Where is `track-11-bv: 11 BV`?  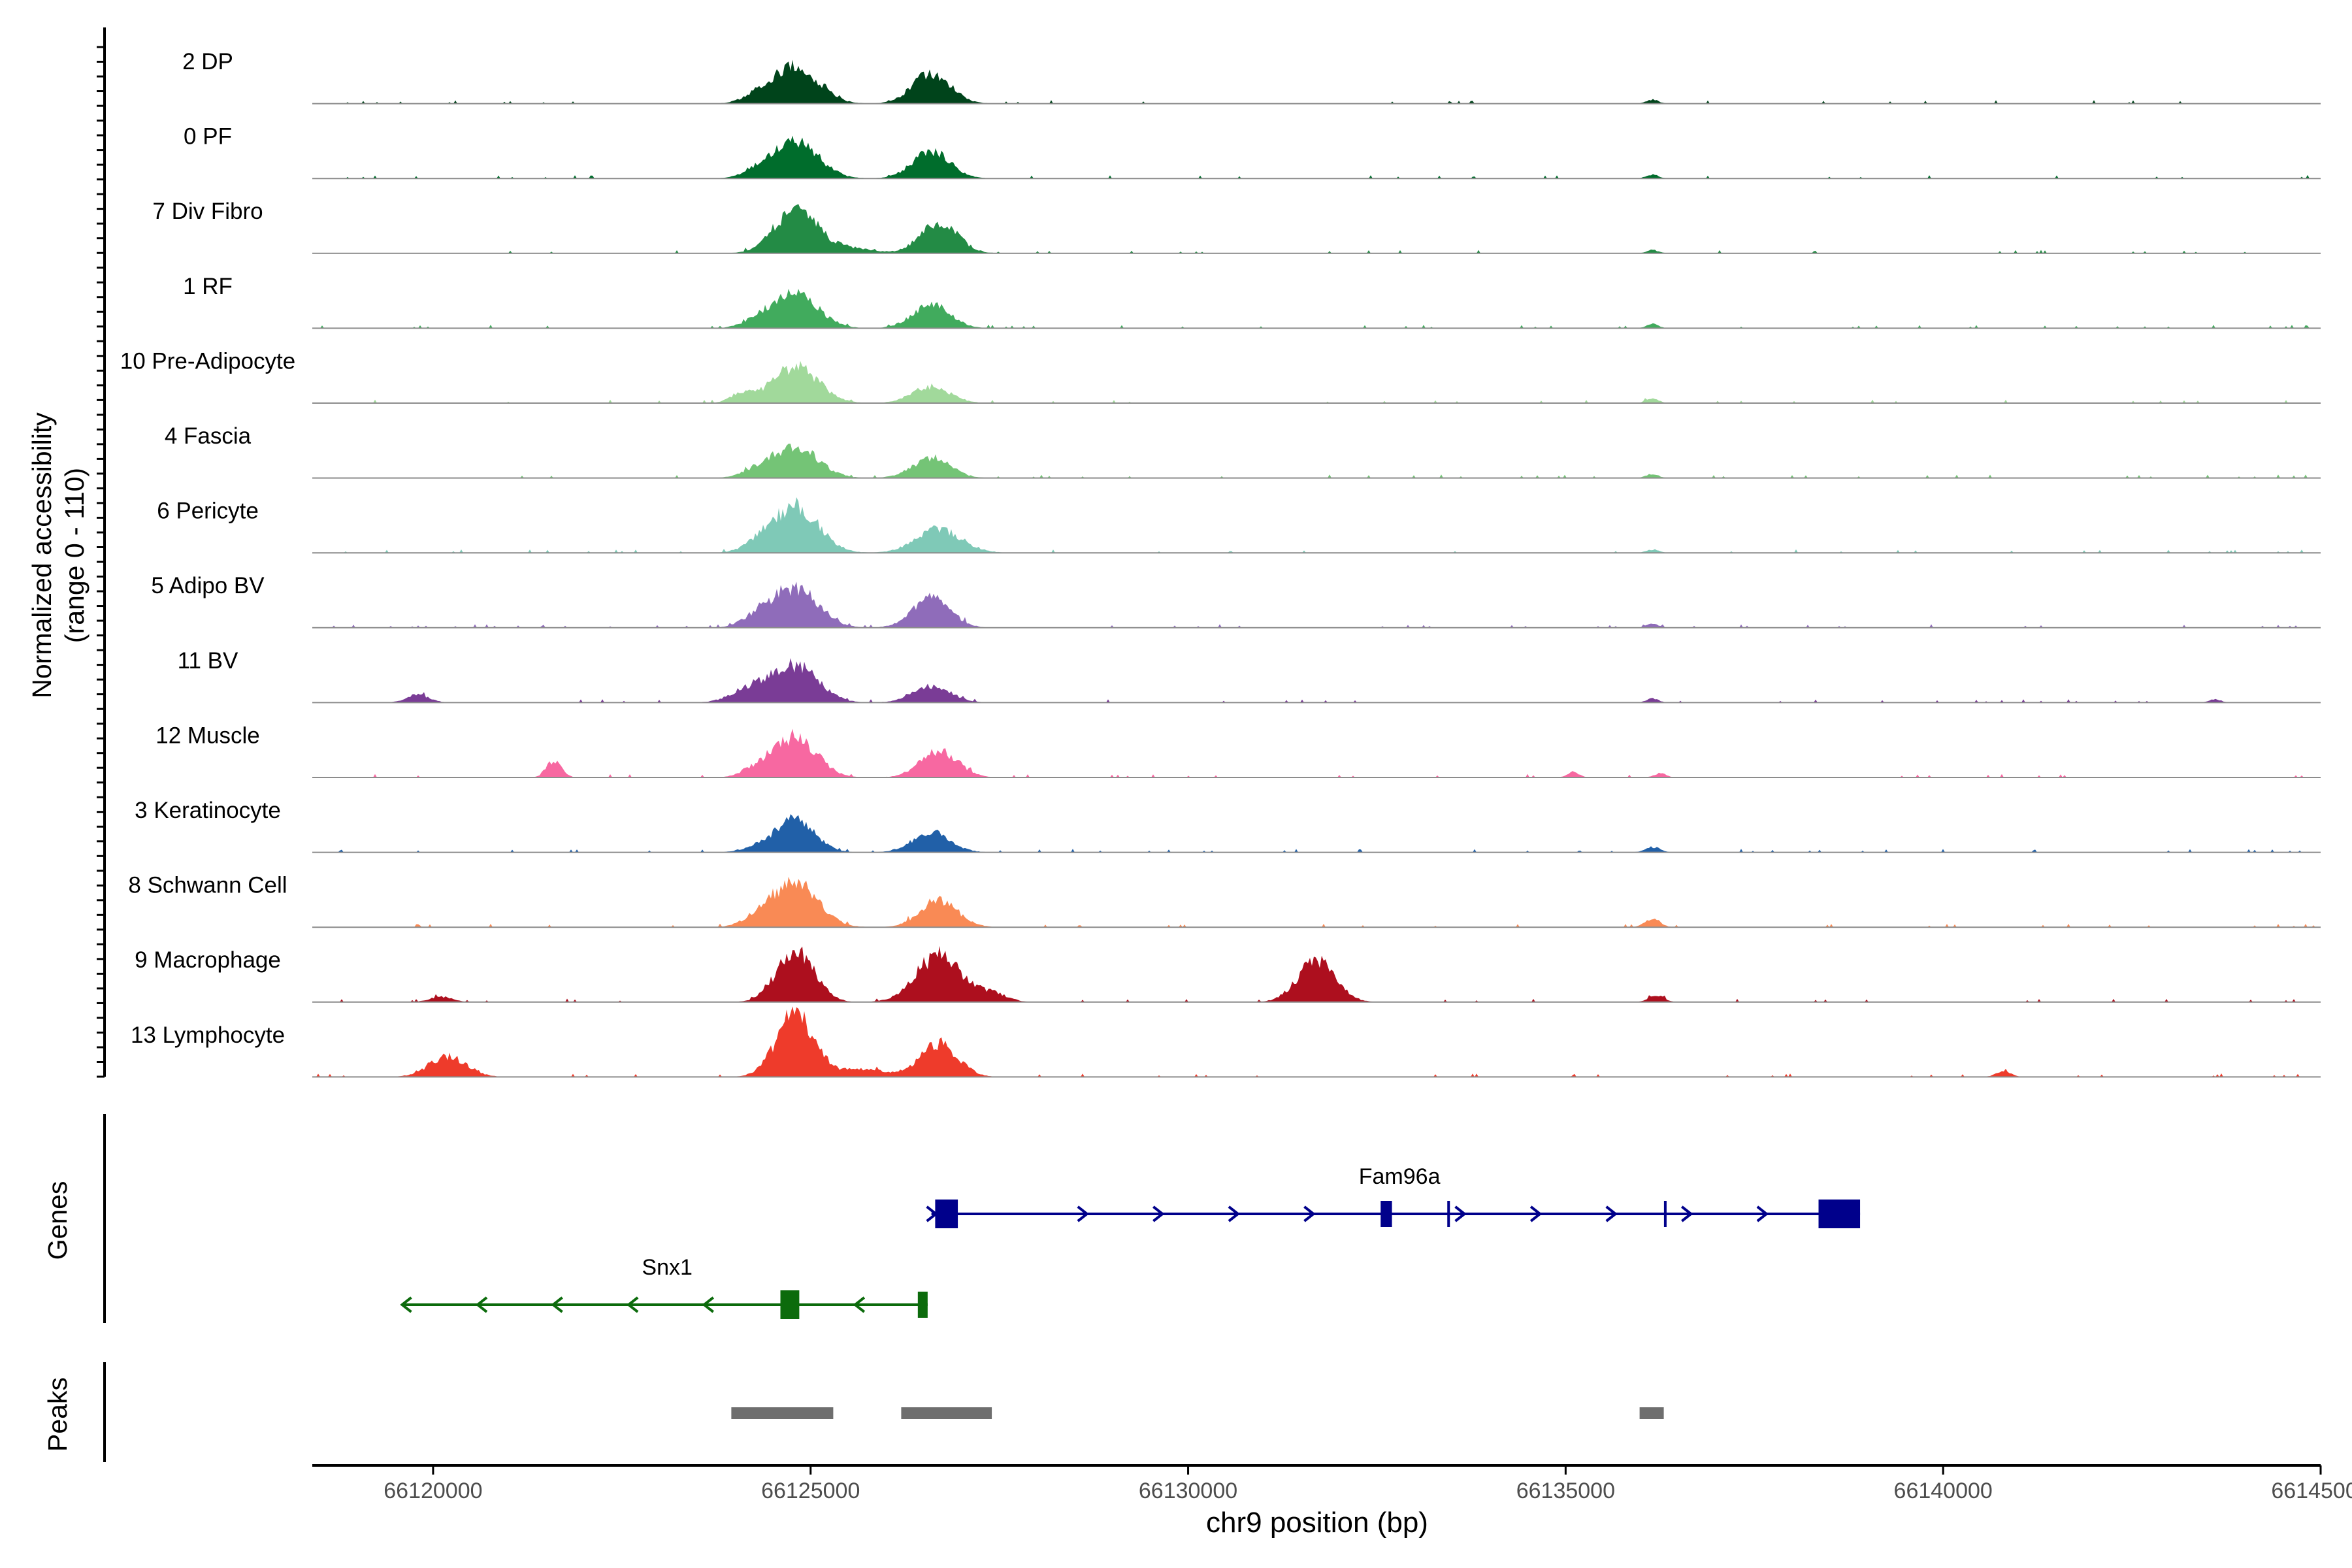 track-11-bv: 11 BV is located at coordinates (1249, 676).